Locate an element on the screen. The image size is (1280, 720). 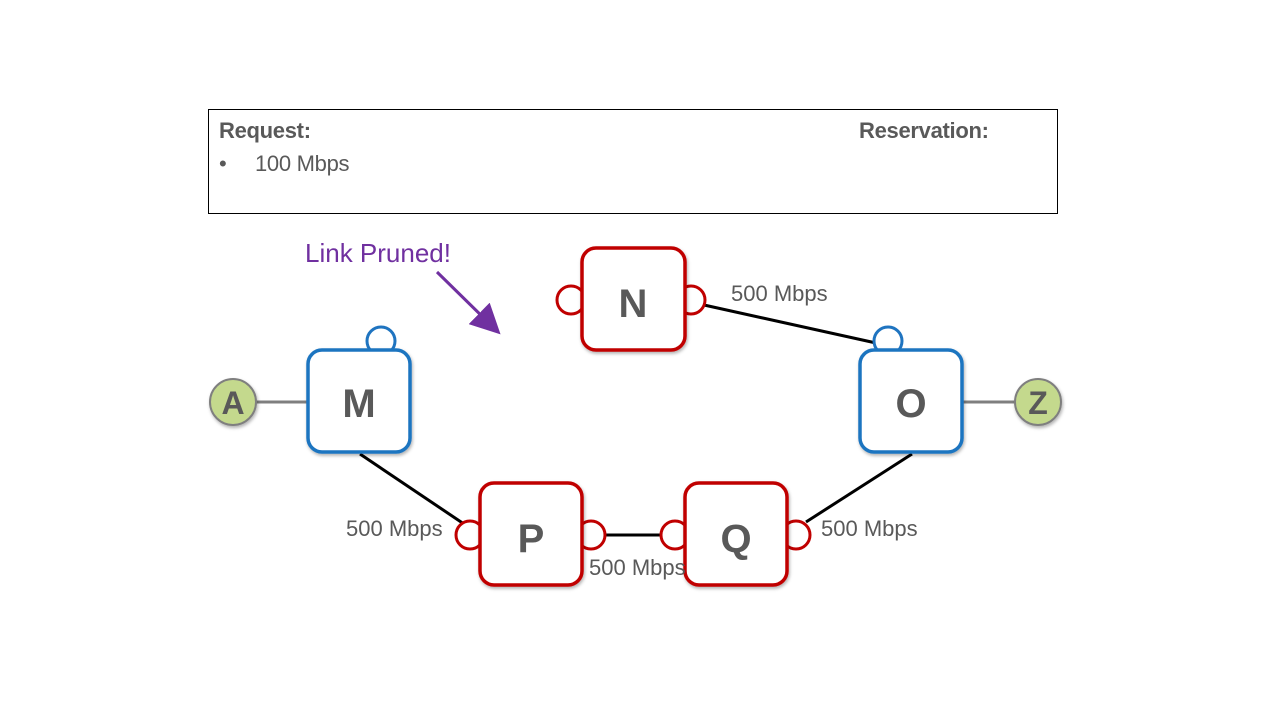
link-n-o-label: 500 Mbps is located at coordinates (779, 293).